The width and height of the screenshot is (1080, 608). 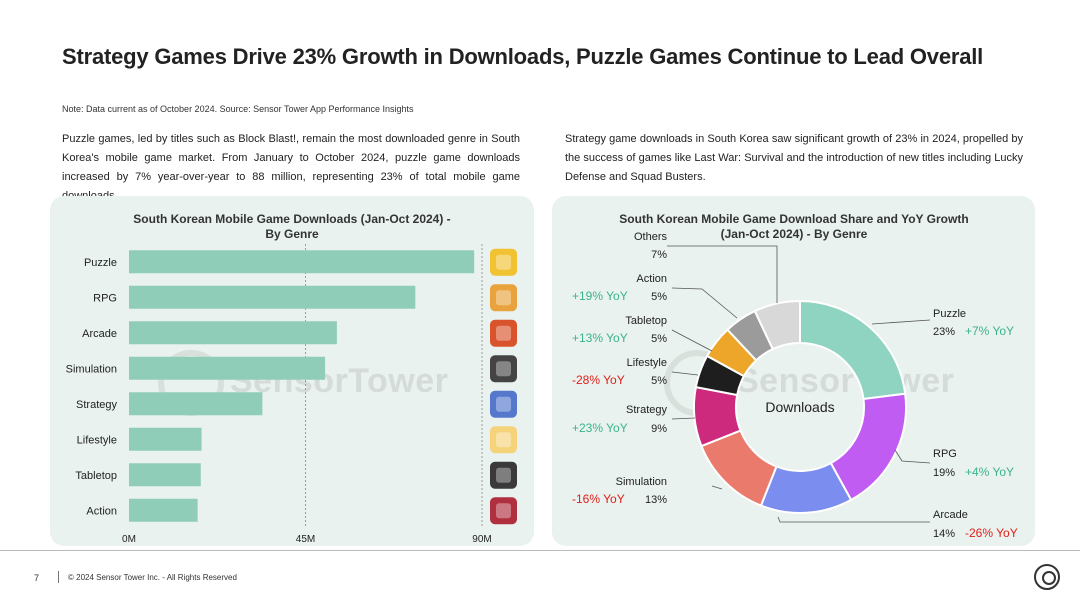 I want to click on slice-name-label: RPG, so click(x=945, y=454).